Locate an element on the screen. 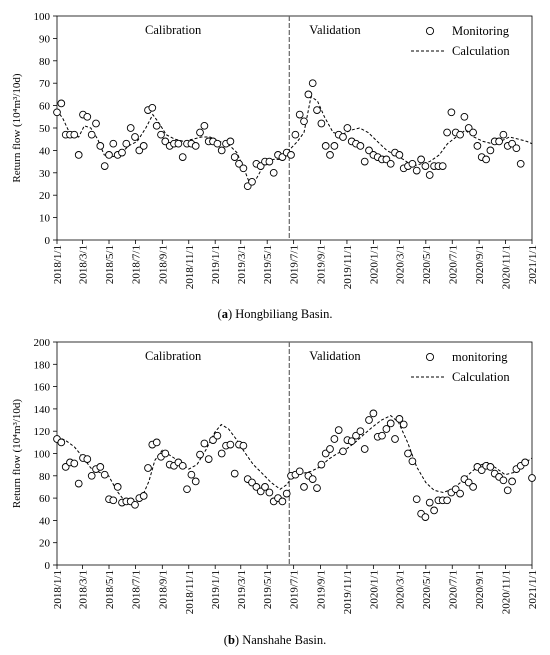 This screenshot has height=655, width=550. chart-b-y-tick-label: 40 is located at coordinates (45, 521).